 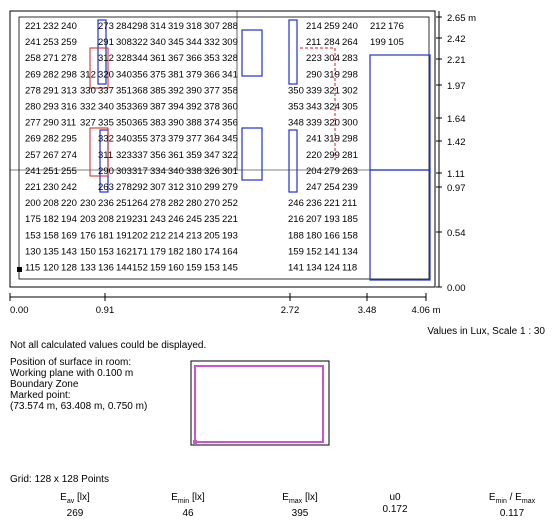 What do you see at coordinates (332, 58) in the screenshot?
I see `grid-value: 304` at bounding box center [332, 58].